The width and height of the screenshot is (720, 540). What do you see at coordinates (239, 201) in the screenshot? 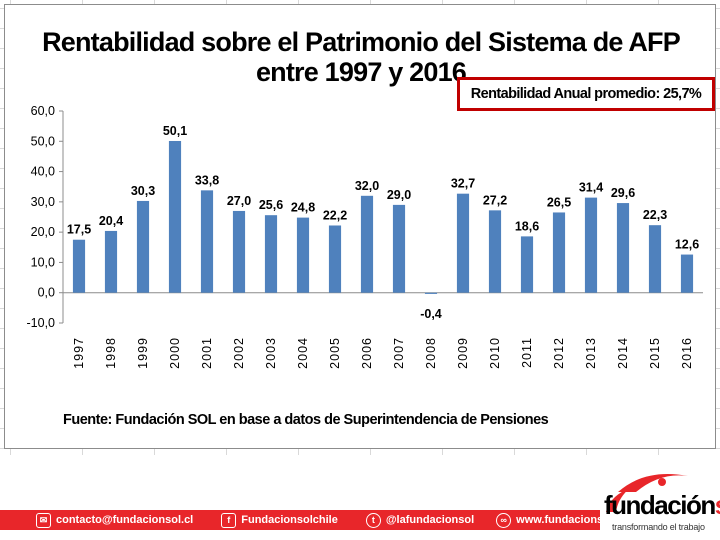
I see `data-label-2002: 27,0` at bounding box center [239, 201].